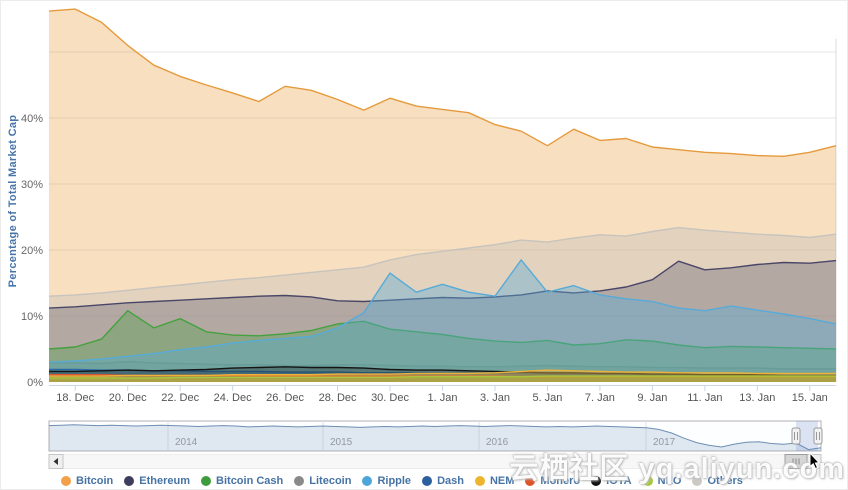 The height and width of the screenshot is (490, 848). I want to click on x-tick-label: 3. Jan, so click(495, 398).